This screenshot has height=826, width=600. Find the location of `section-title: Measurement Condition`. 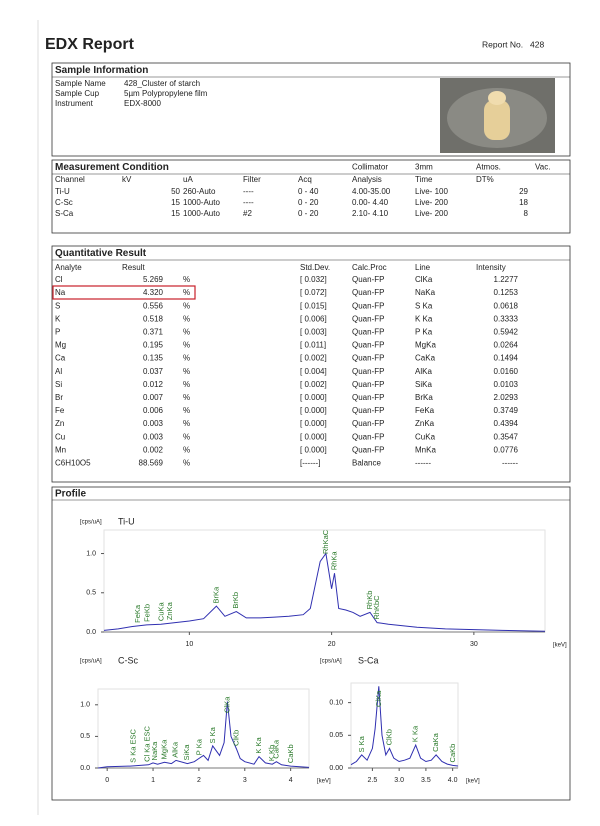

section-title: Measurement Condition is located at coordinates (112, 167).